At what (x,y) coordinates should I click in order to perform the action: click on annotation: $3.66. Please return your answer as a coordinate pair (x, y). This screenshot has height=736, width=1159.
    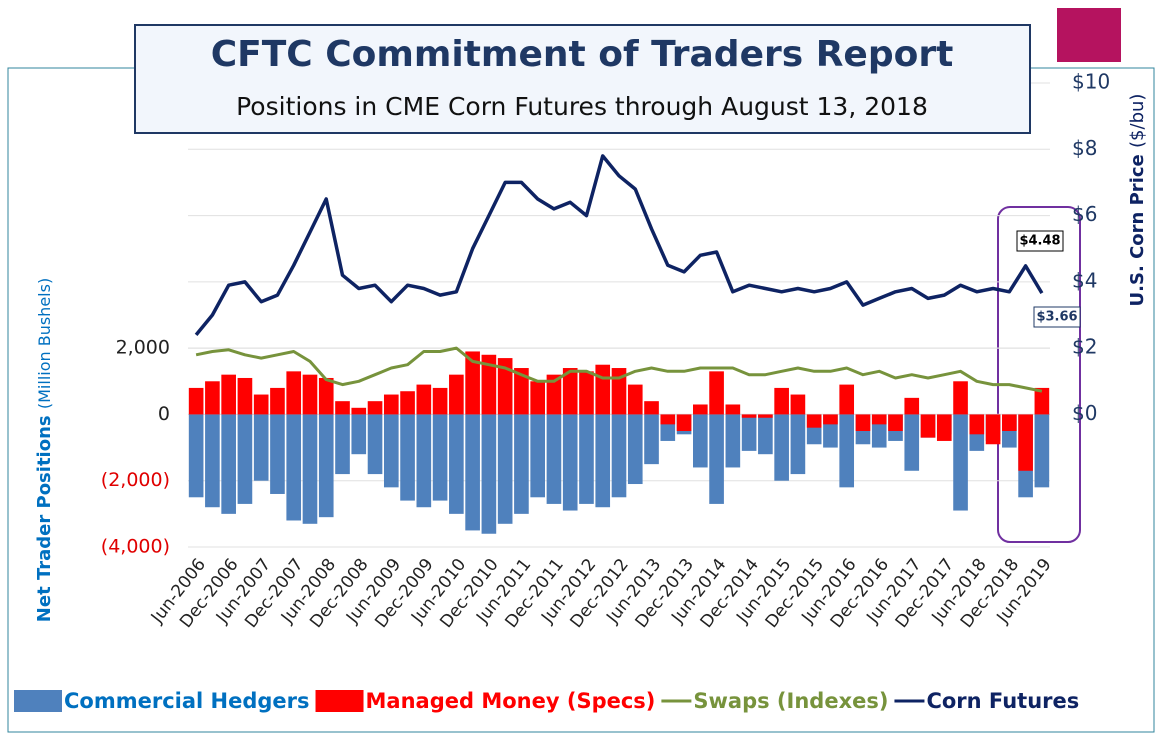
    Looking at the image, I should click on (1056, 317).